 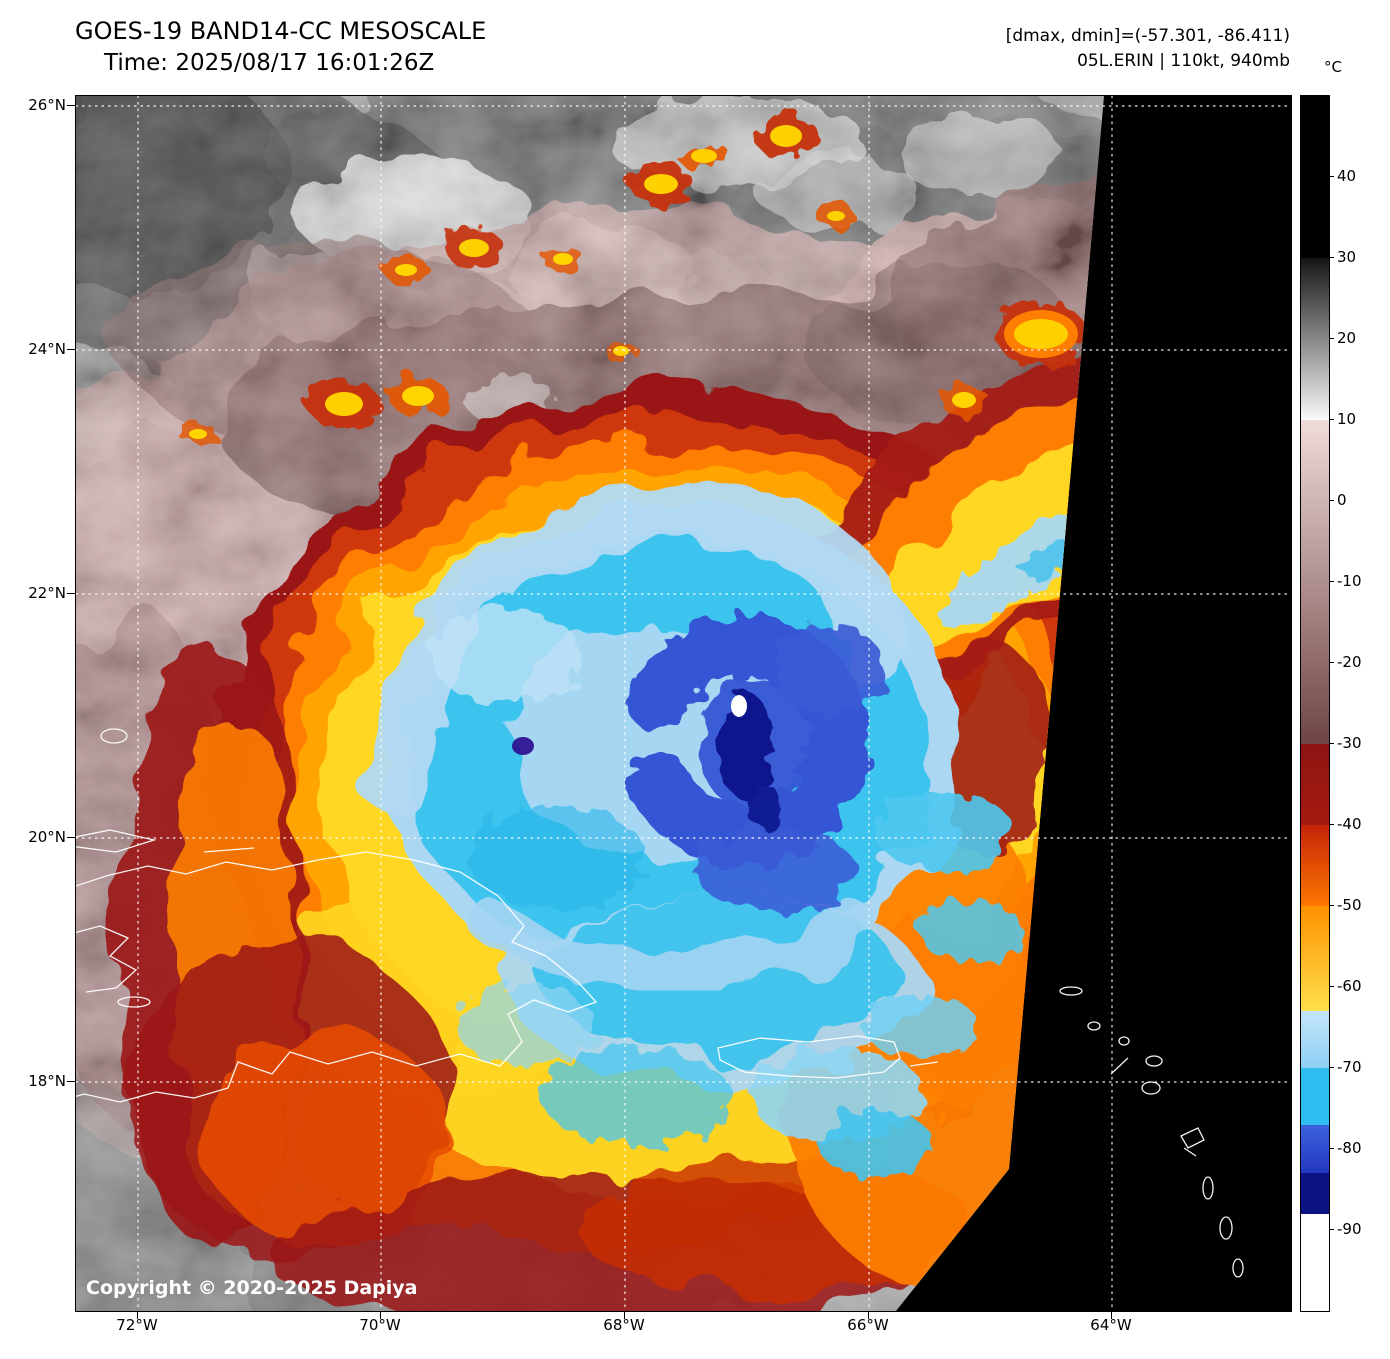 What do you see at coordinates (1349, 1148) in the screenshot?
I see `colorbar-tick-label: -80` at bounding box center [1349, 1148].